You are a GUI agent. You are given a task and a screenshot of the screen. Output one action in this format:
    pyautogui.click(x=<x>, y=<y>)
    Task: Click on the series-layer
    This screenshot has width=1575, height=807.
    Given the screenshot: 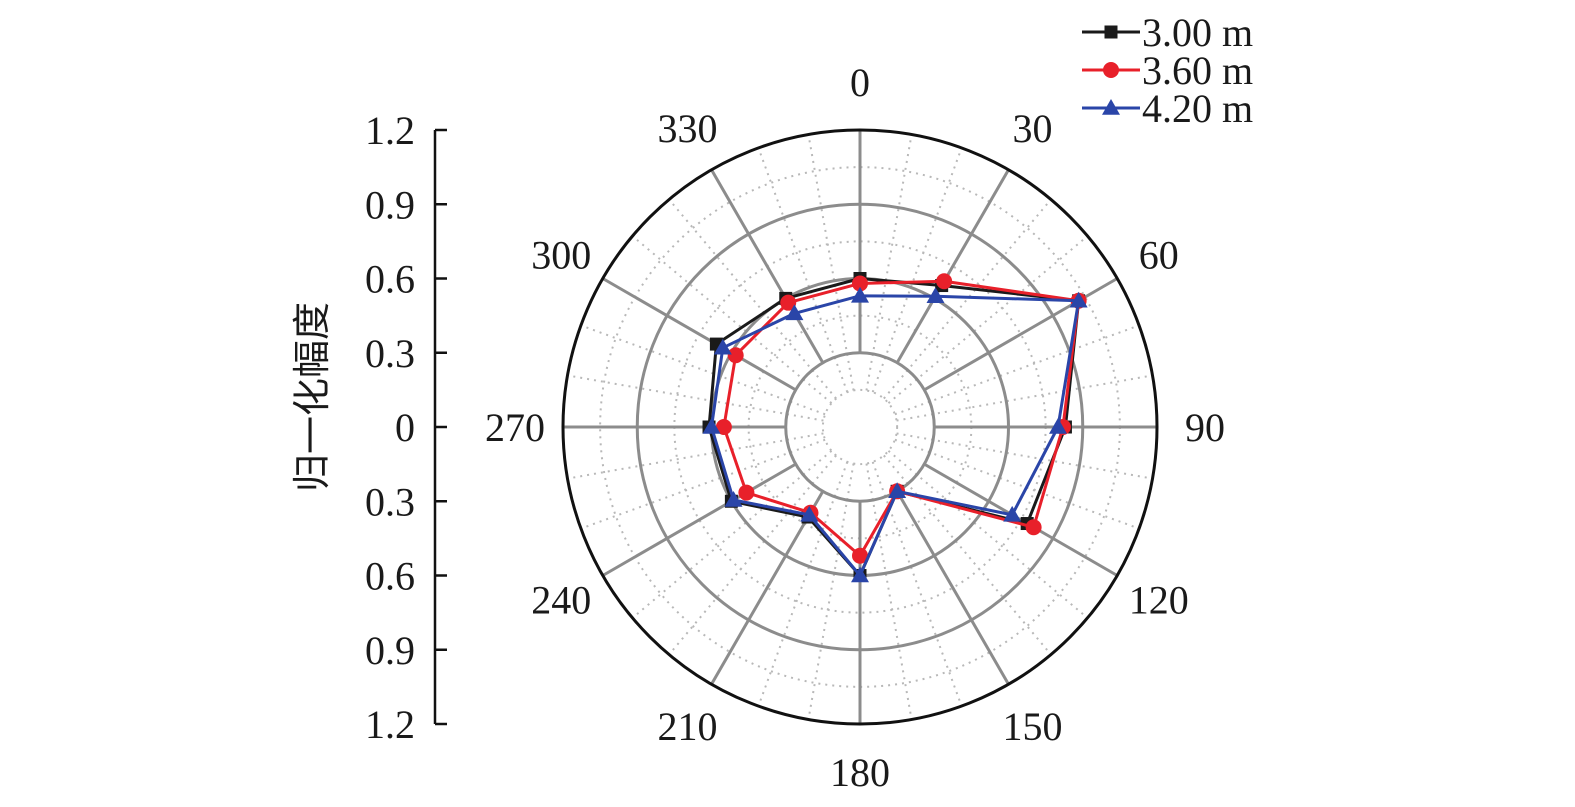 What is the action you would take?
    pyautogui.click(x=895, y=427)
    